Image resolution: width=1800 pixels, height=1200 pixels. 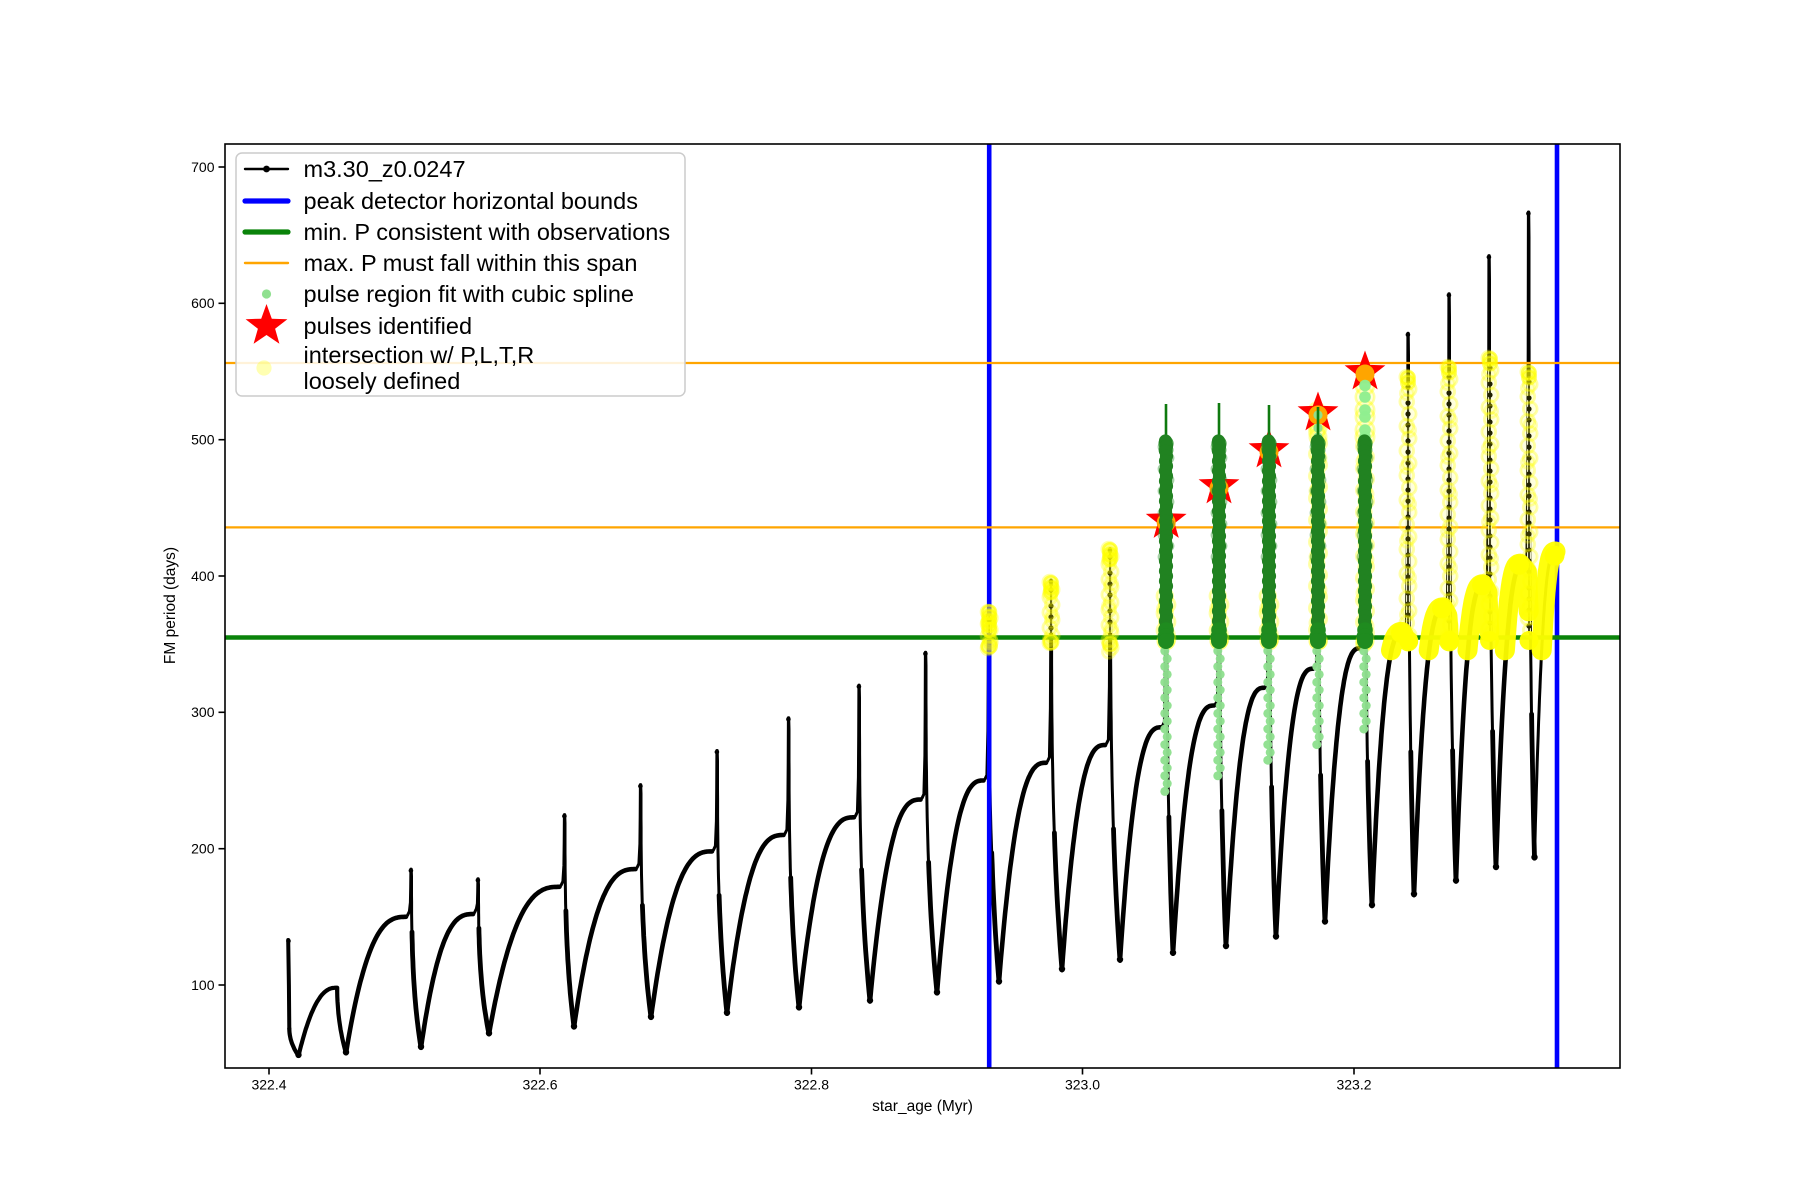 I want to click on svg-text:pulse region fit with cubic sp: pulse region fit with cubic spline, so click(x=469, y=294).